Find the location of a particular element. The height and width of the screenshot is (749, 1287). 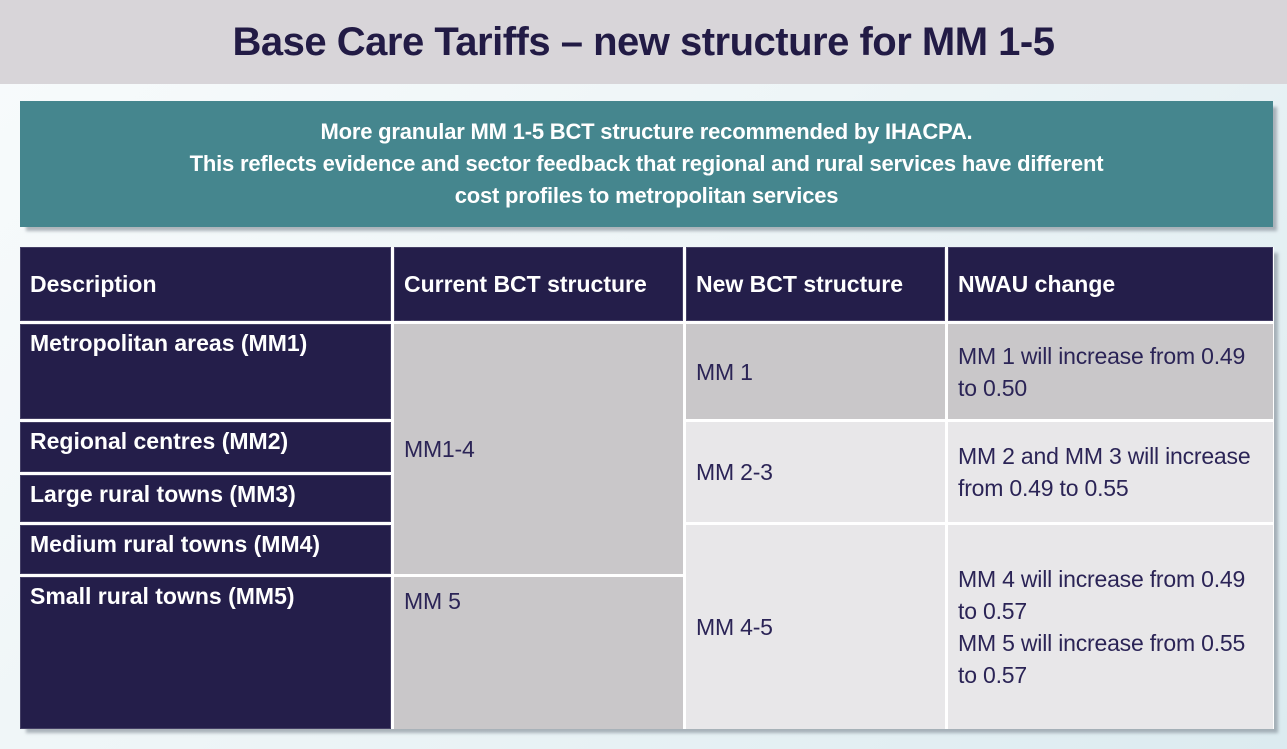

nwau-change-text: MM 4 will increase from 0.49 to 0.57 is located at coordinates (1102, 595).